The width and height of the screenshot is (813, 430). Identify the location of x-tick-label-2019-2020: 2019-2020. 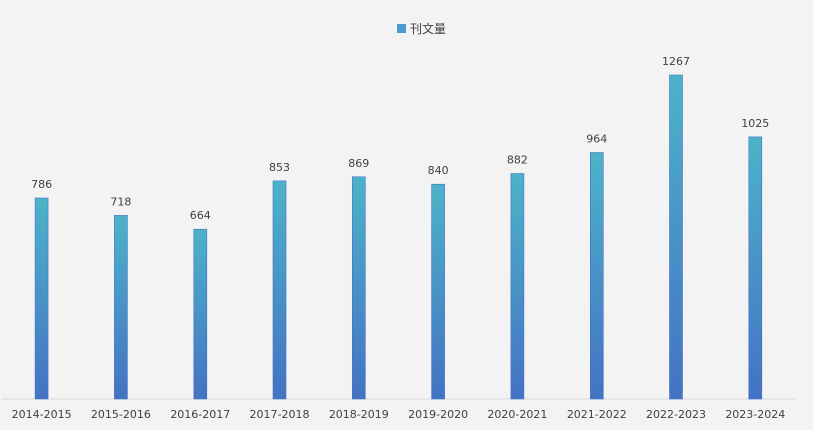
(438, 414).